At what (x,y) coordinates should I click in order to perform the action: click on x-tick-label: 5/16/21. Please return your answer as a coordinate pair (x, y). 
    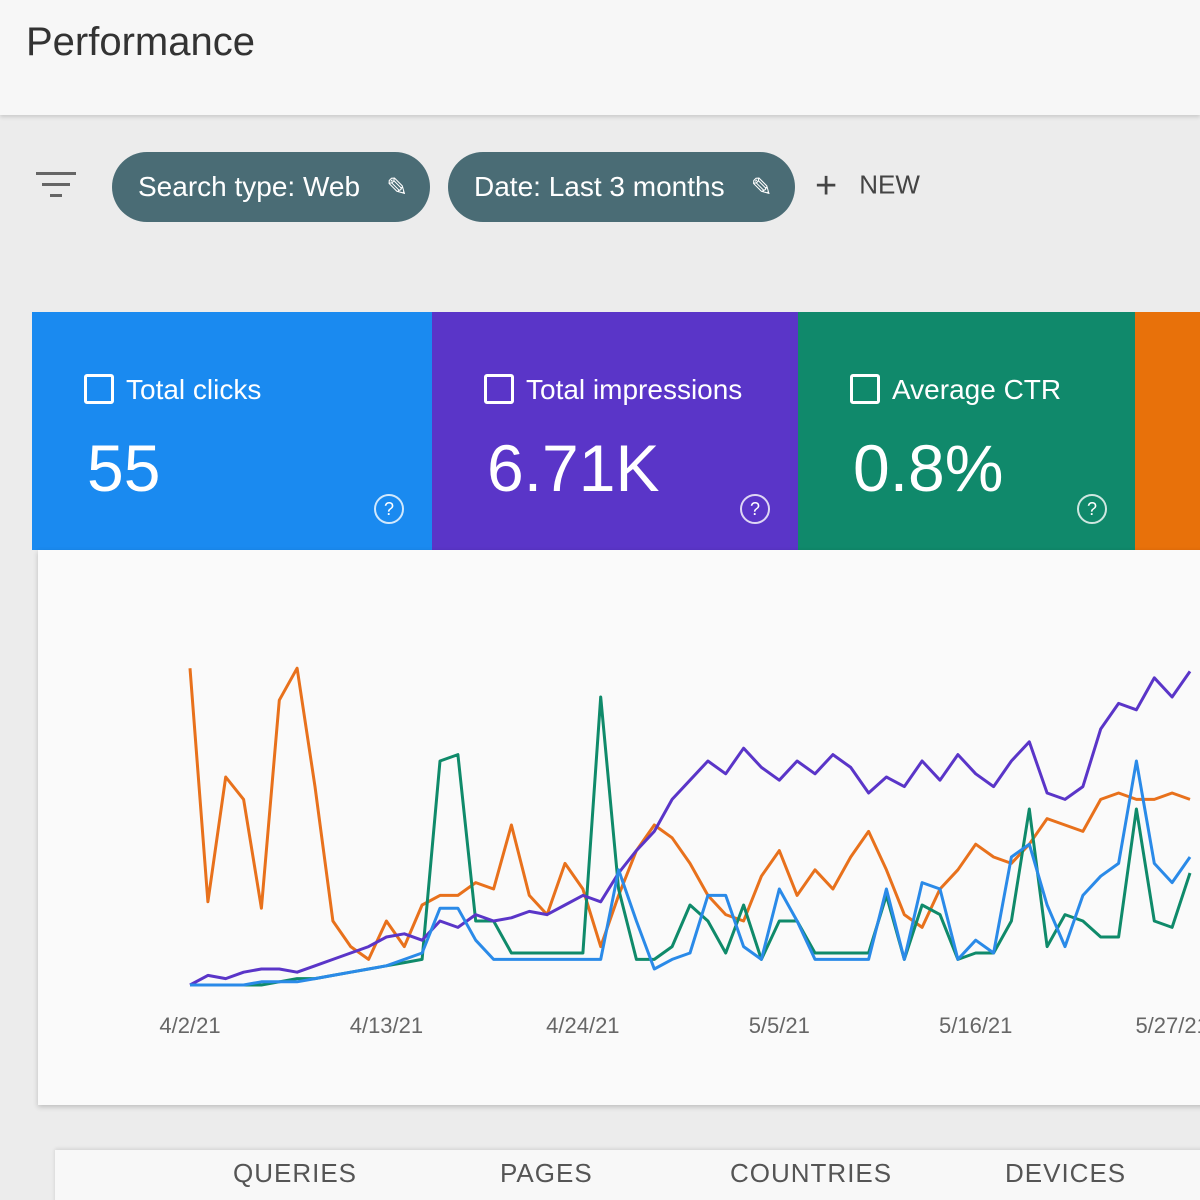
    Looking at the image, I should click on (975, 1025).